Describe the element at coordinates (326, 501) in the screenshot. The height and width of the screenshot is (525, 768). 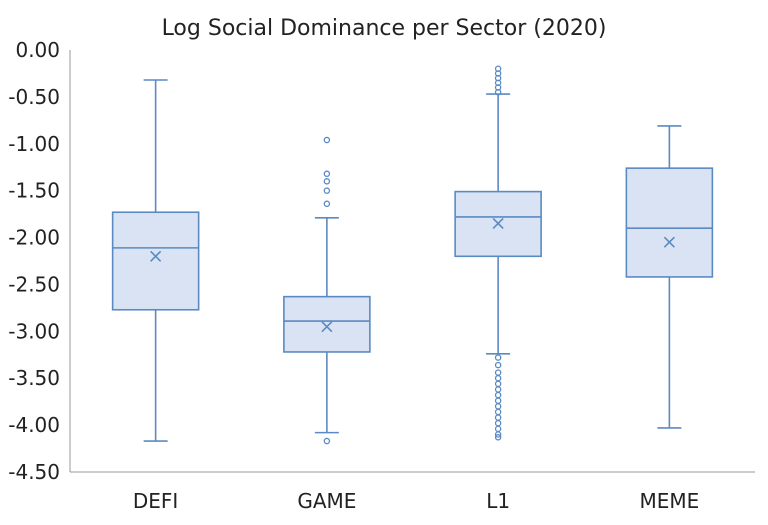
I see `x-tick-label: GAME` at that location.